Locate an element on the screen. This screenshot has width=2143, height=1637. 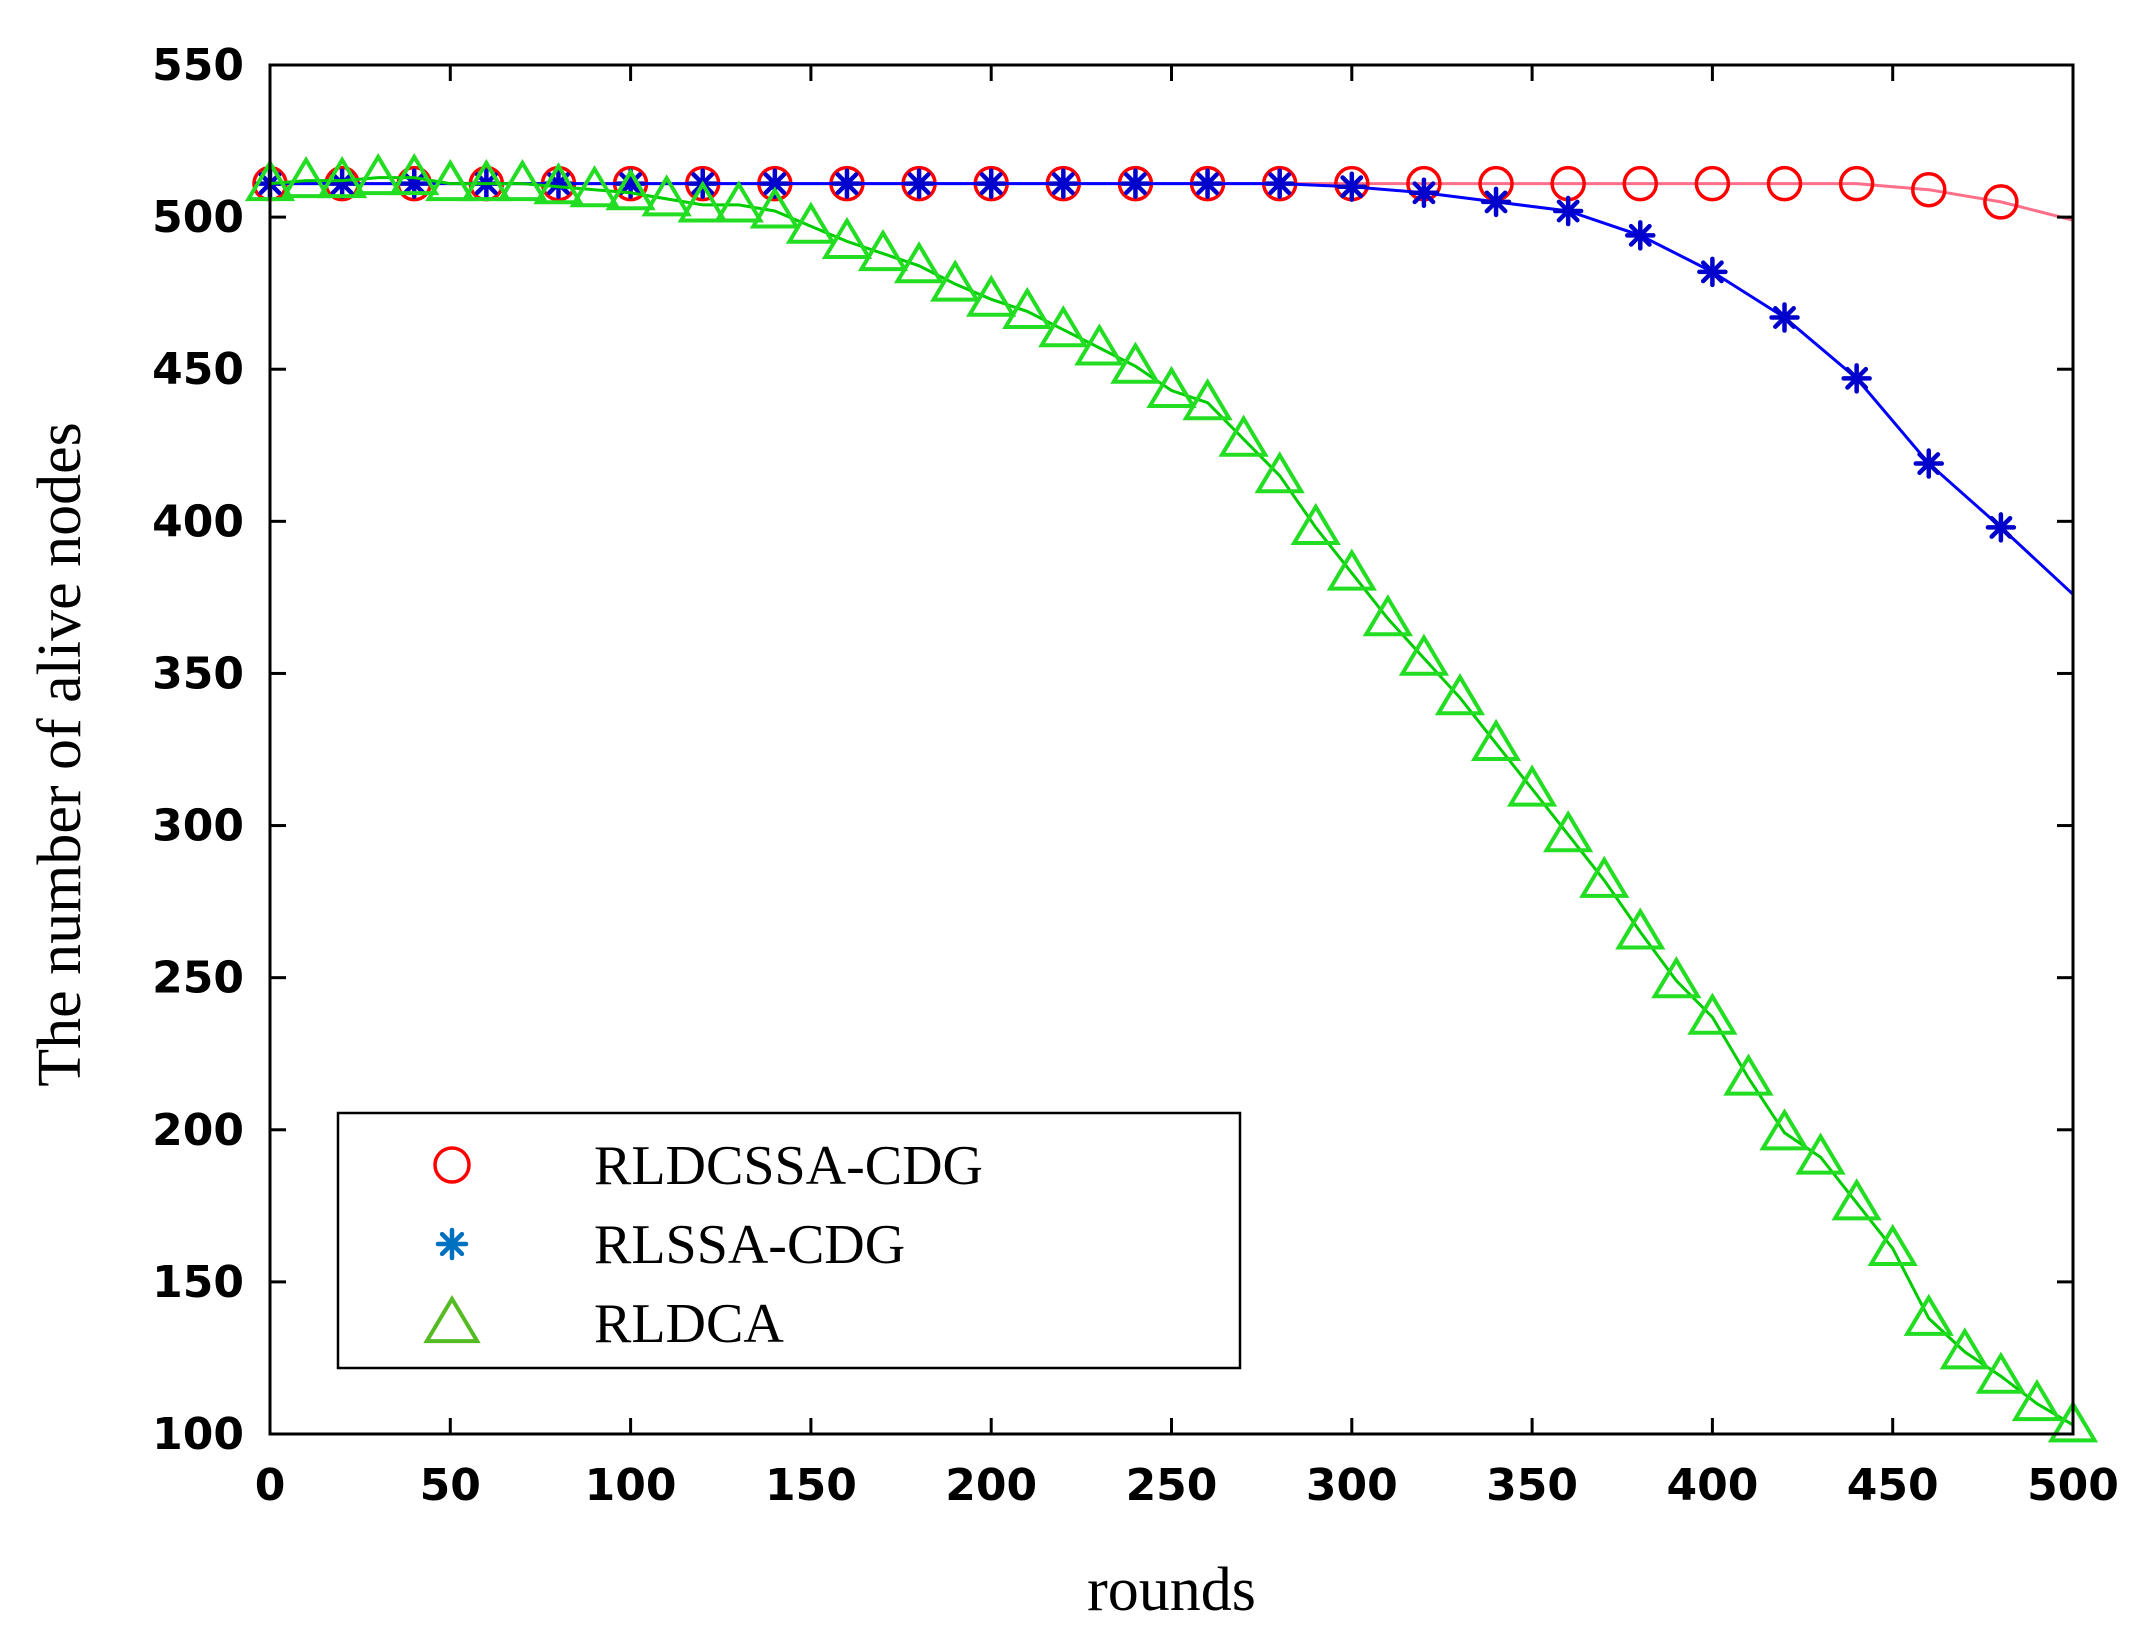
y-tick-label: 350 is located at coordinates (198, 673).